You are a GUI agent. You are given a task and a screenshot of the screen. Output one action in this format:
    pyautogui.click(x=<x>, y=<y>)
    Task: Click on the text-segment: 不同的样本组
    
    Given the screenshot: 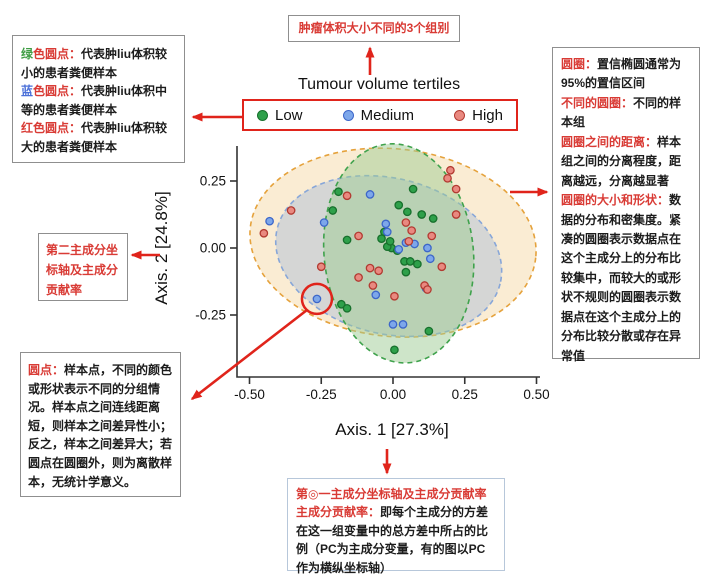 What is the action you would take?
    pyautogui.click(x=621, y=112)
    